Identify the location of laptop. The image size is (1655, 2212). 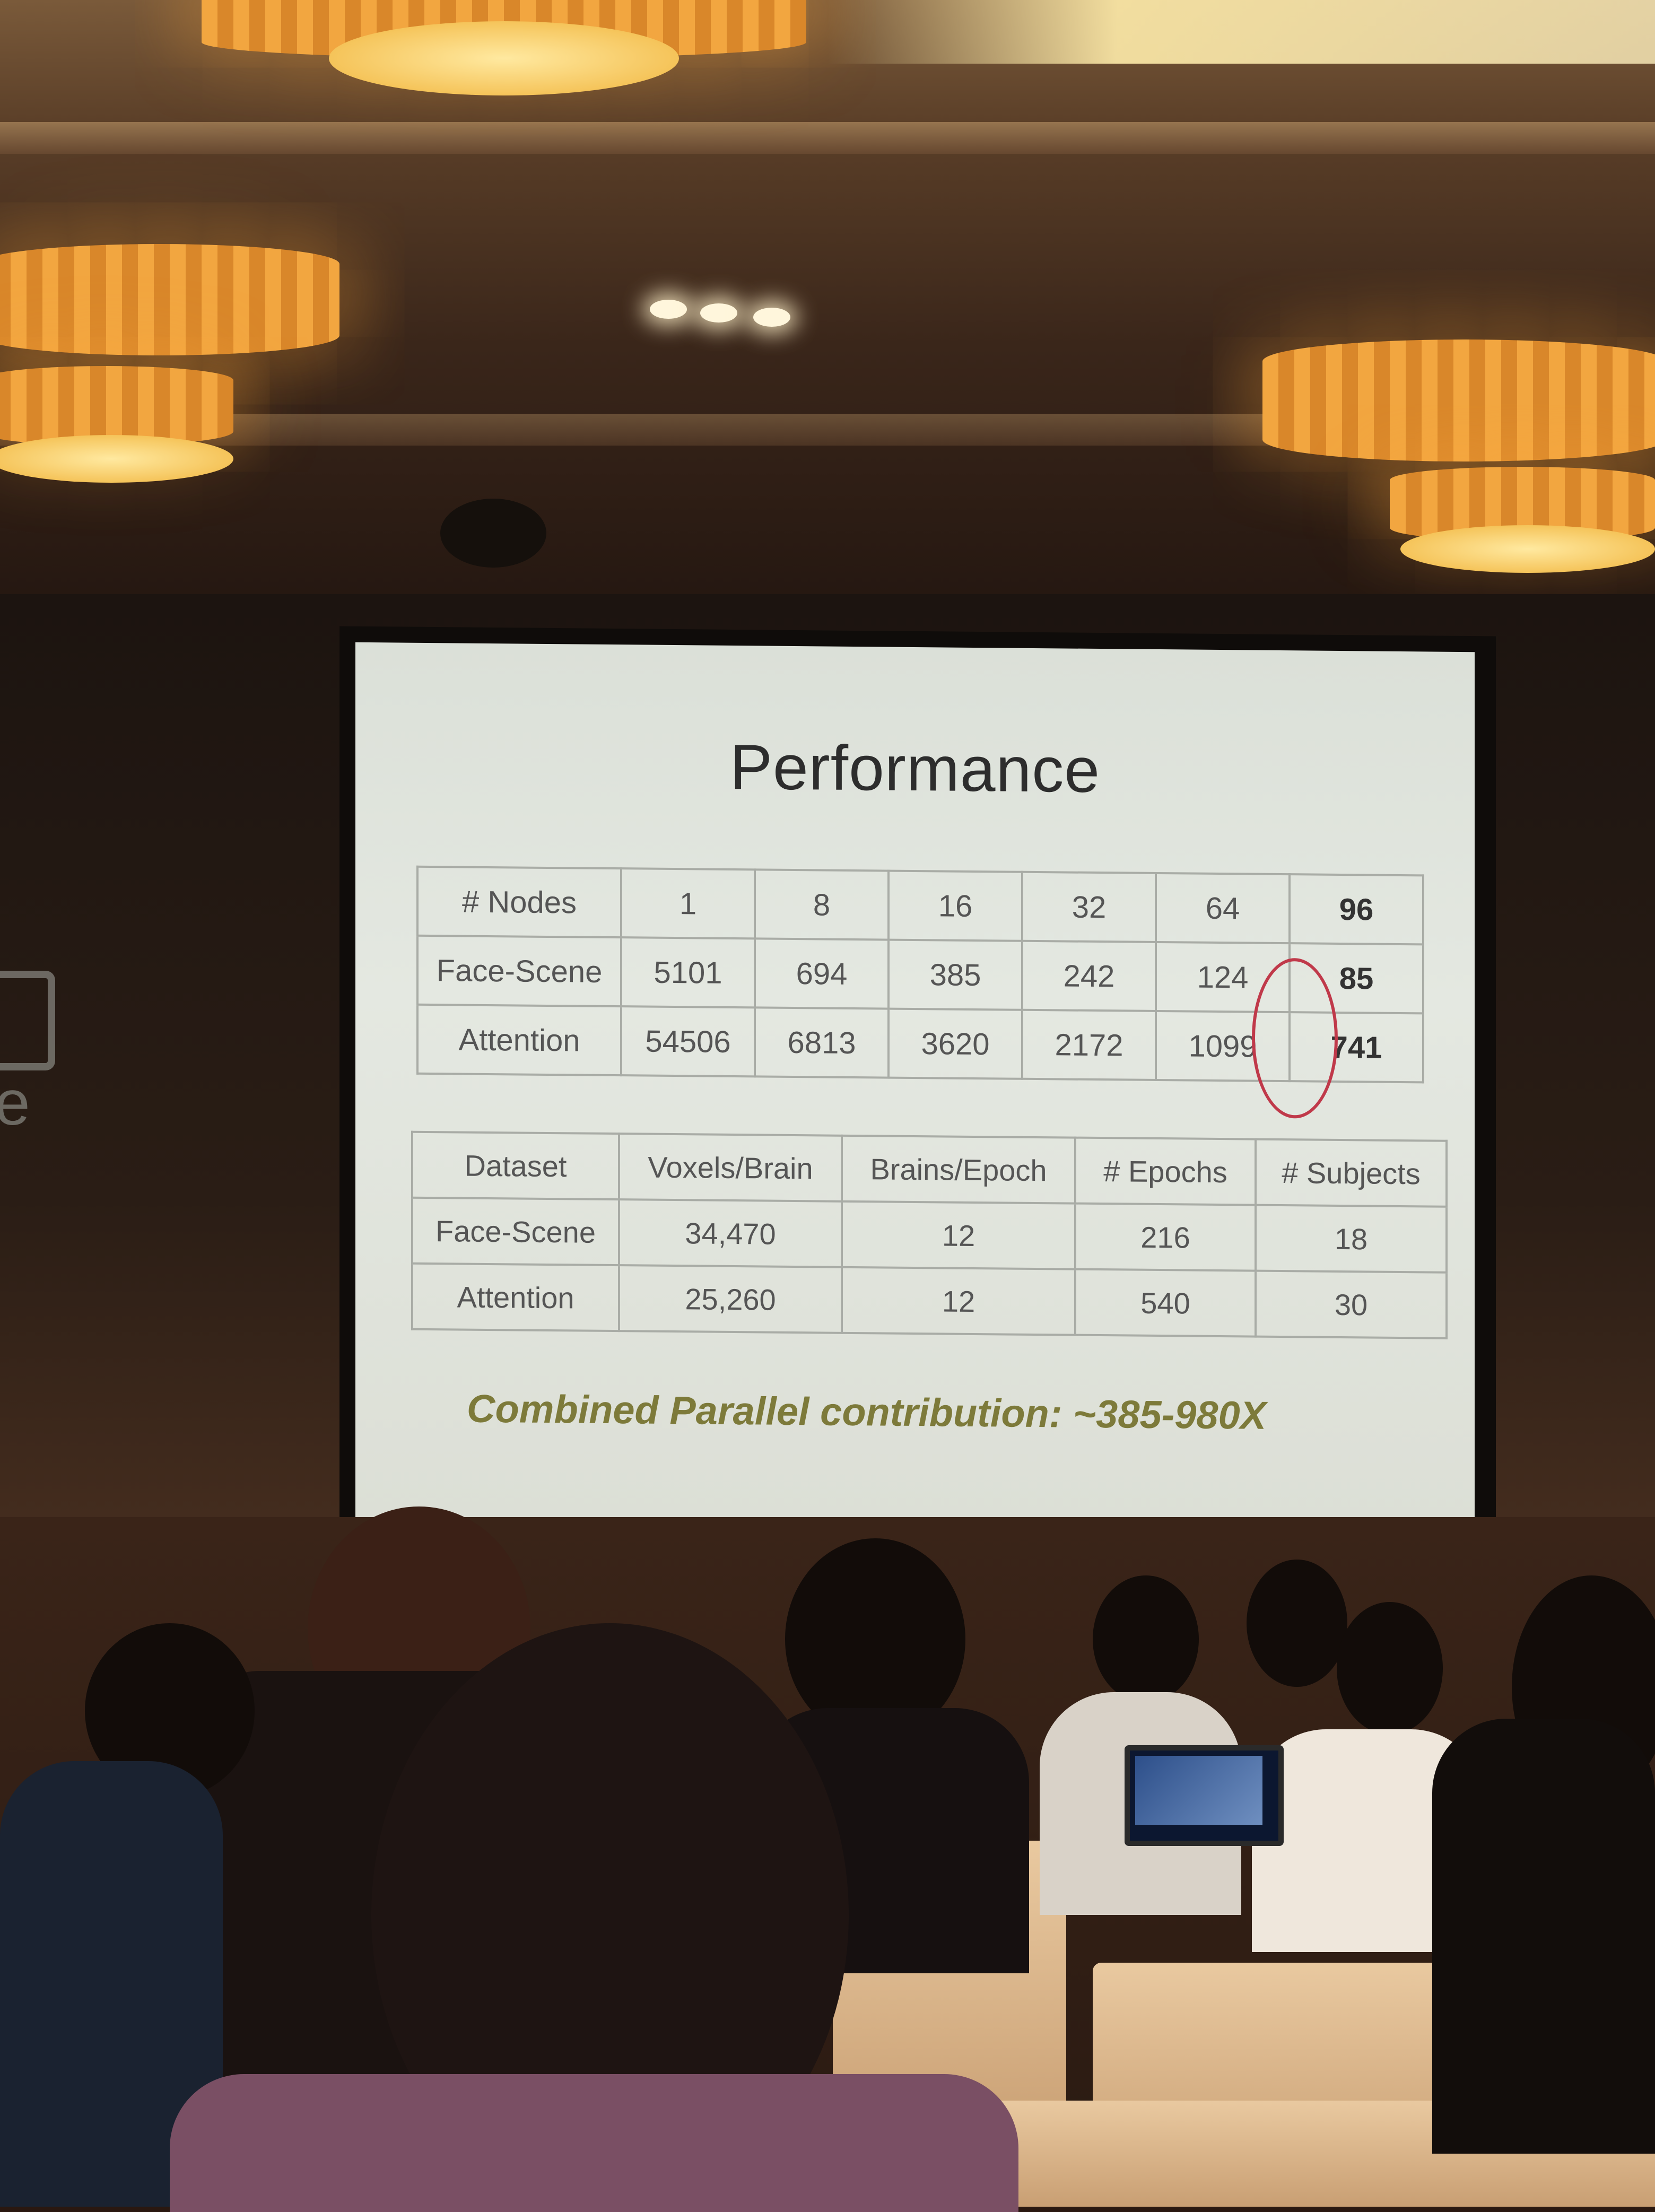
(1204, 1795).